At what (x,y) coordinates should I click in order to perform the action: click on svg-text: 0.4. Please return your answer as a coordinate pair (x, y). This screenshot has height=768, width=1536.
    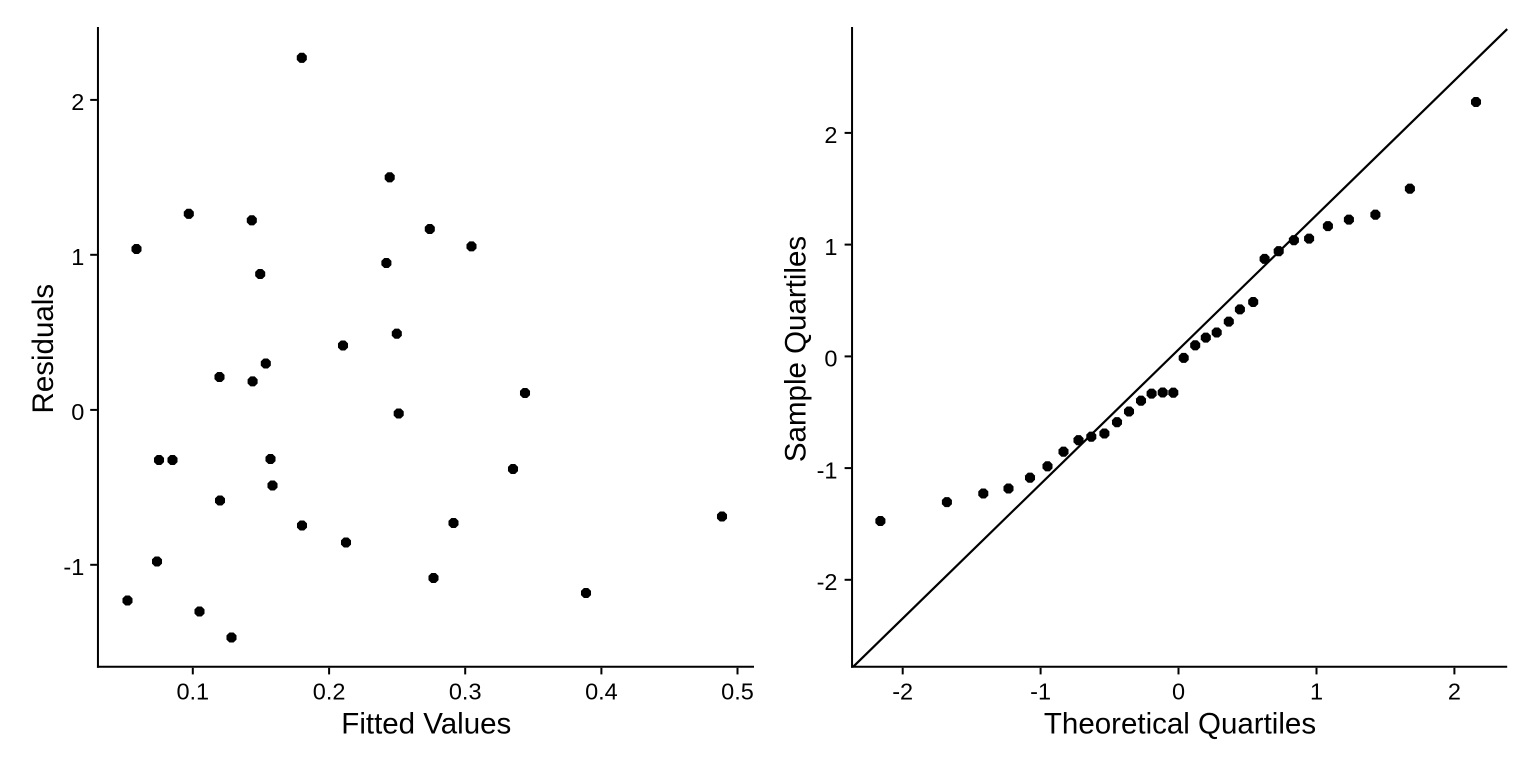
    Looking at the image, I should click on (601, 692).